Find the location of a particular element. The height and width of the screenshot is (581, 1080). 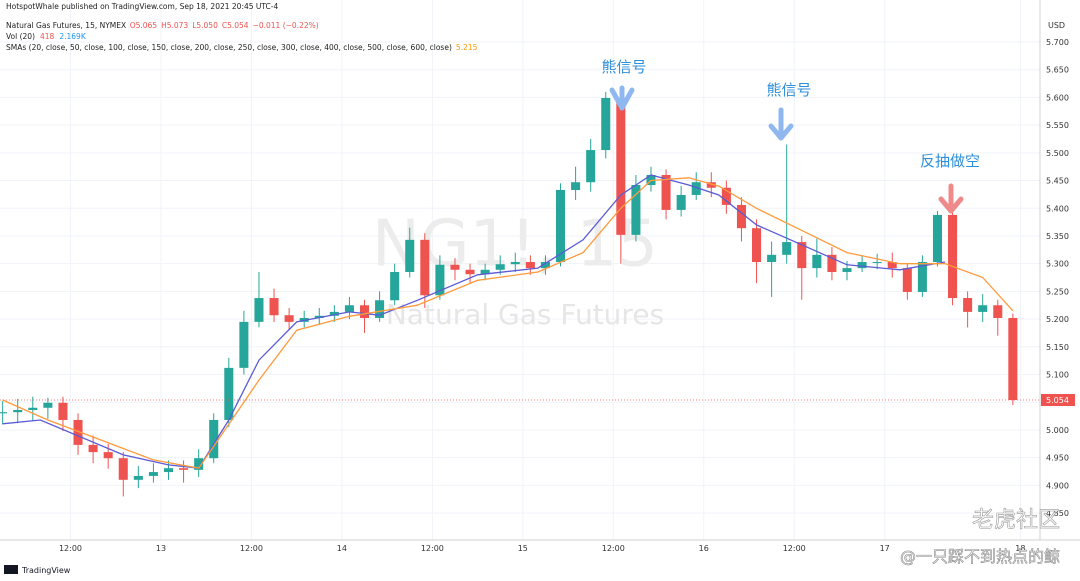

brand-logo is located at coordinates (11, 569).